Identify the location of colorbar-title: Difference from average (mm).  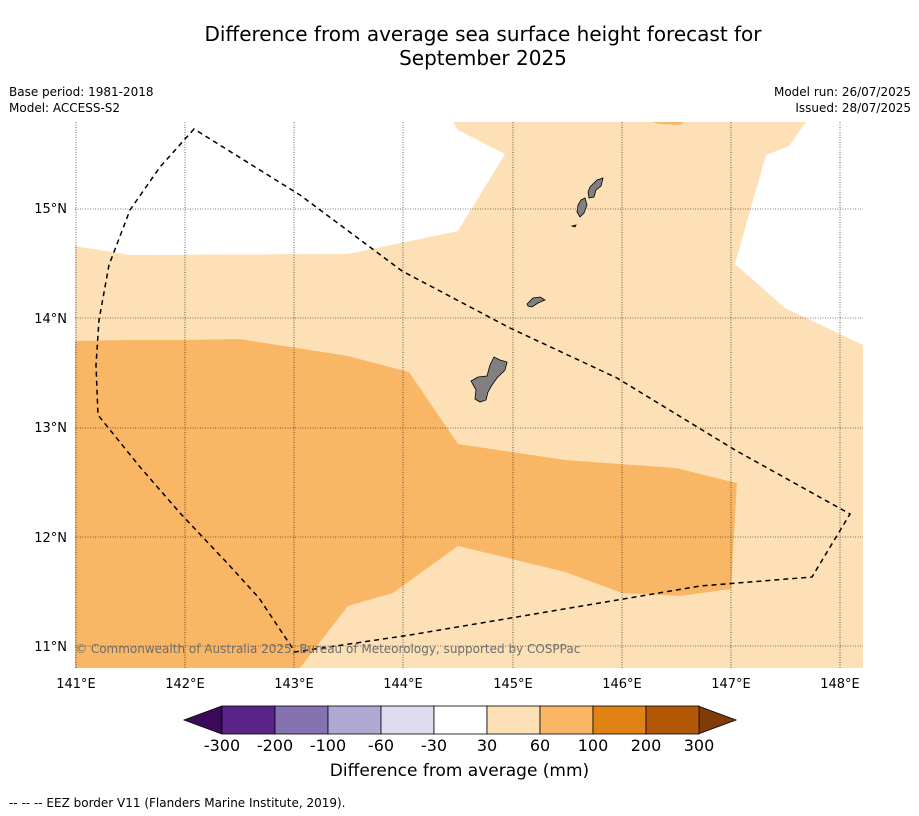
(459, 771).